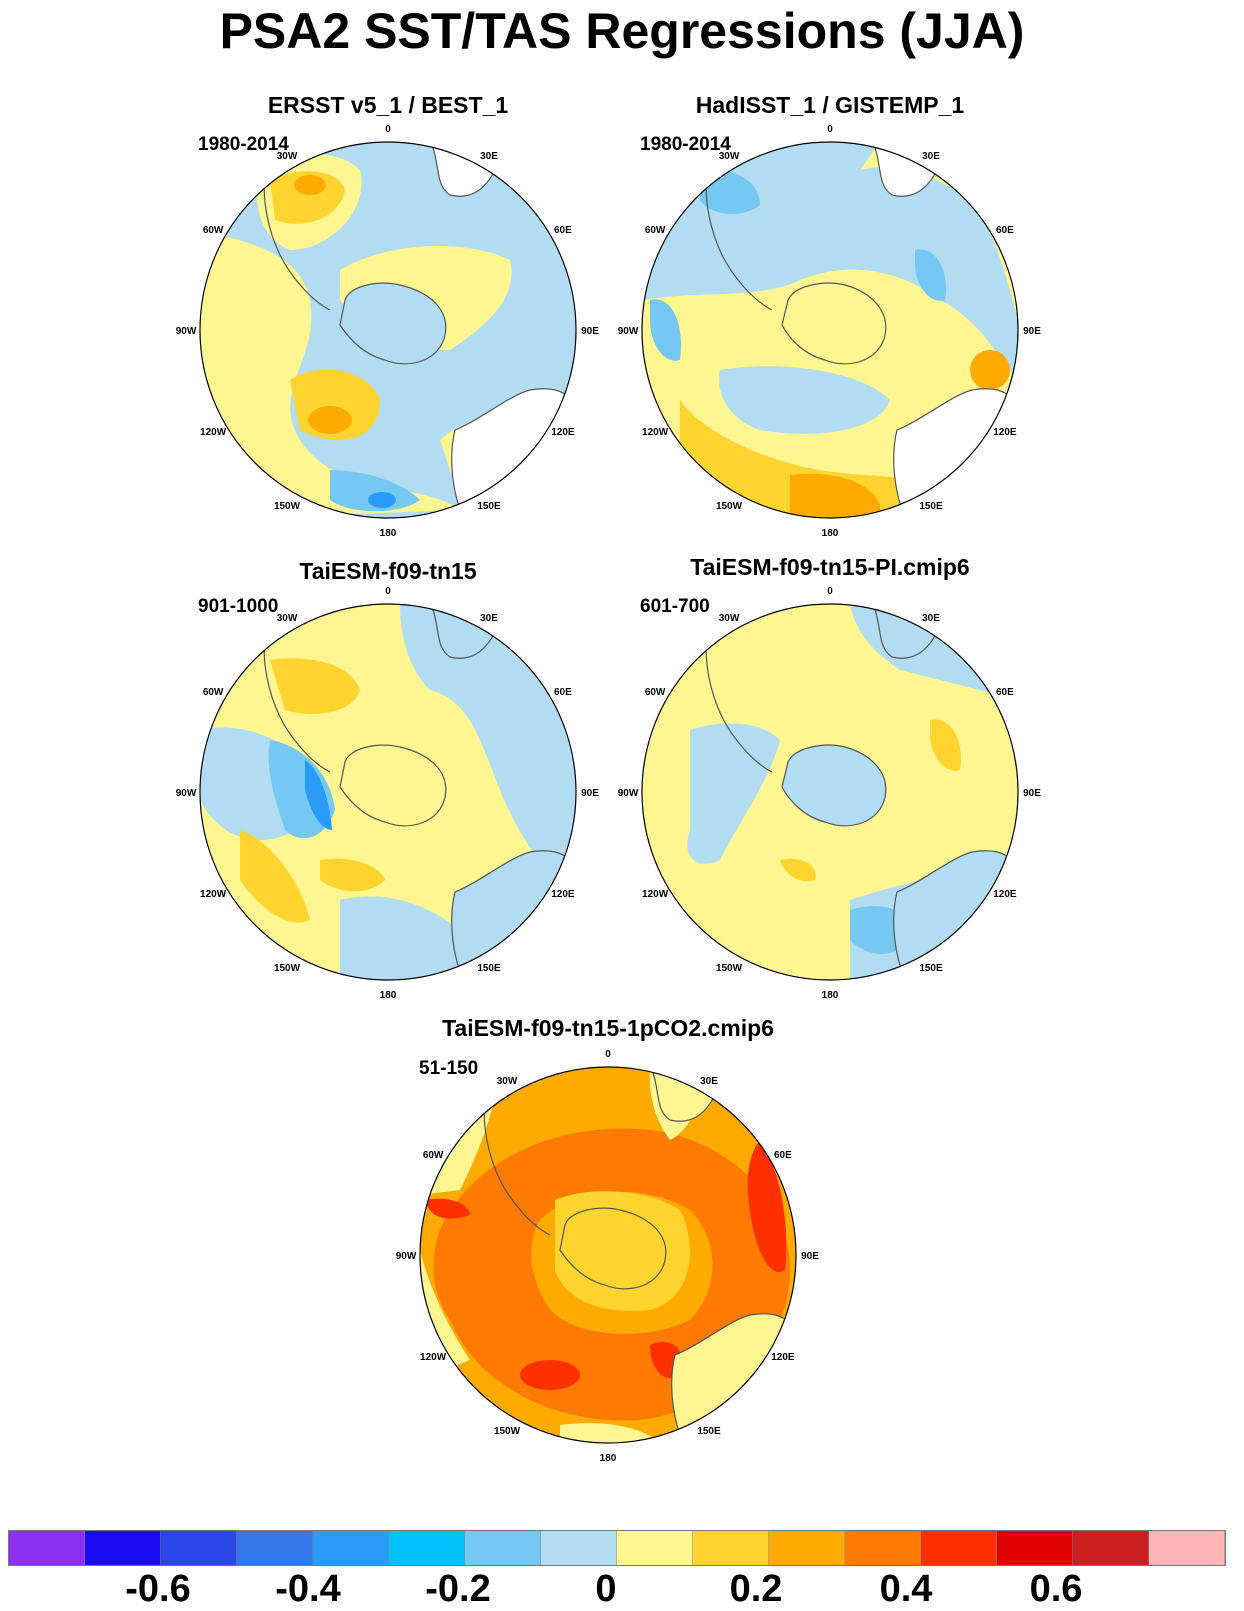 The image size is (1244, 1611). I want to click on colorbar-tick-label: -0.4, so click(308, 1589).